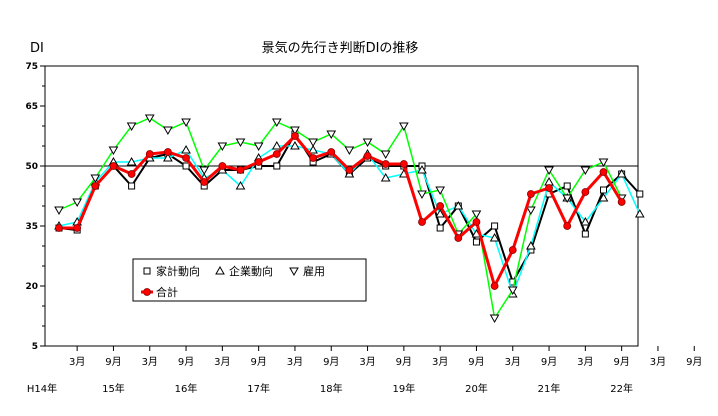 This screenshot has height=416, width=718. What do you see at coordinates (31, 167) in the screenshot?
I see `y-tick-label: 50` at bounding box center [31, 167].